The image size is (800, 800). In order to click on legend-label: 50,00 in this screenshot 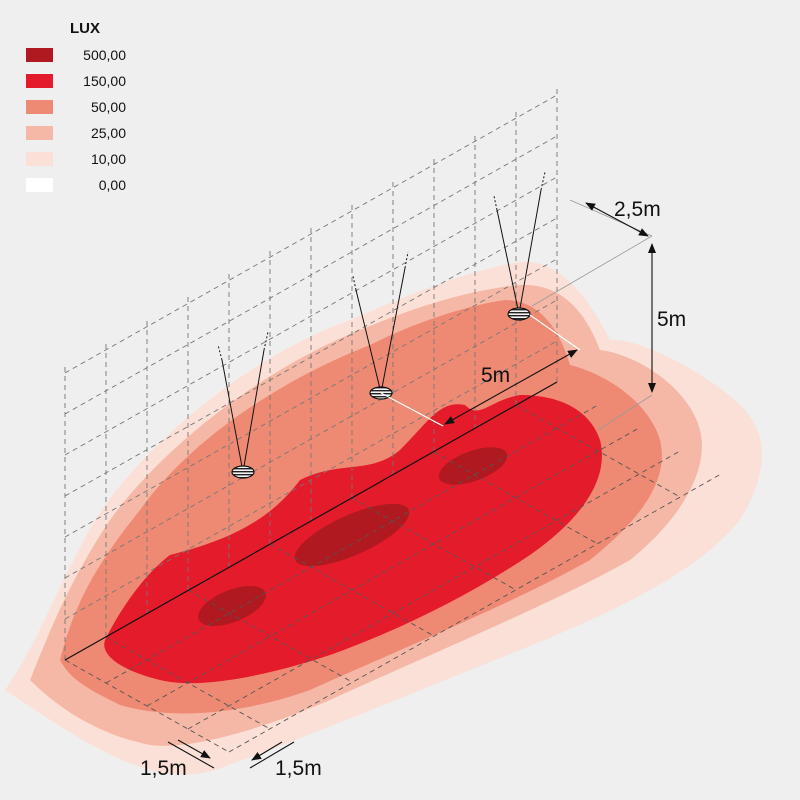, I will do `click(108, 107)`.